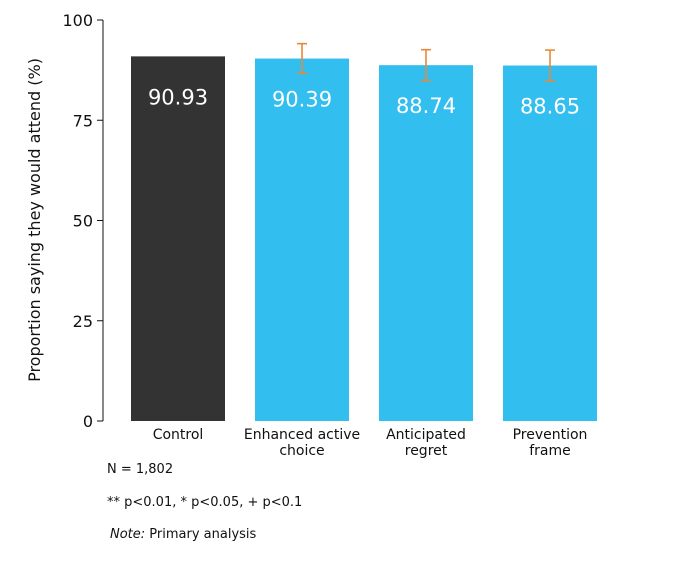 The image size is (682, 567). I want to click on value-label: 88.74, so click(426, 106).